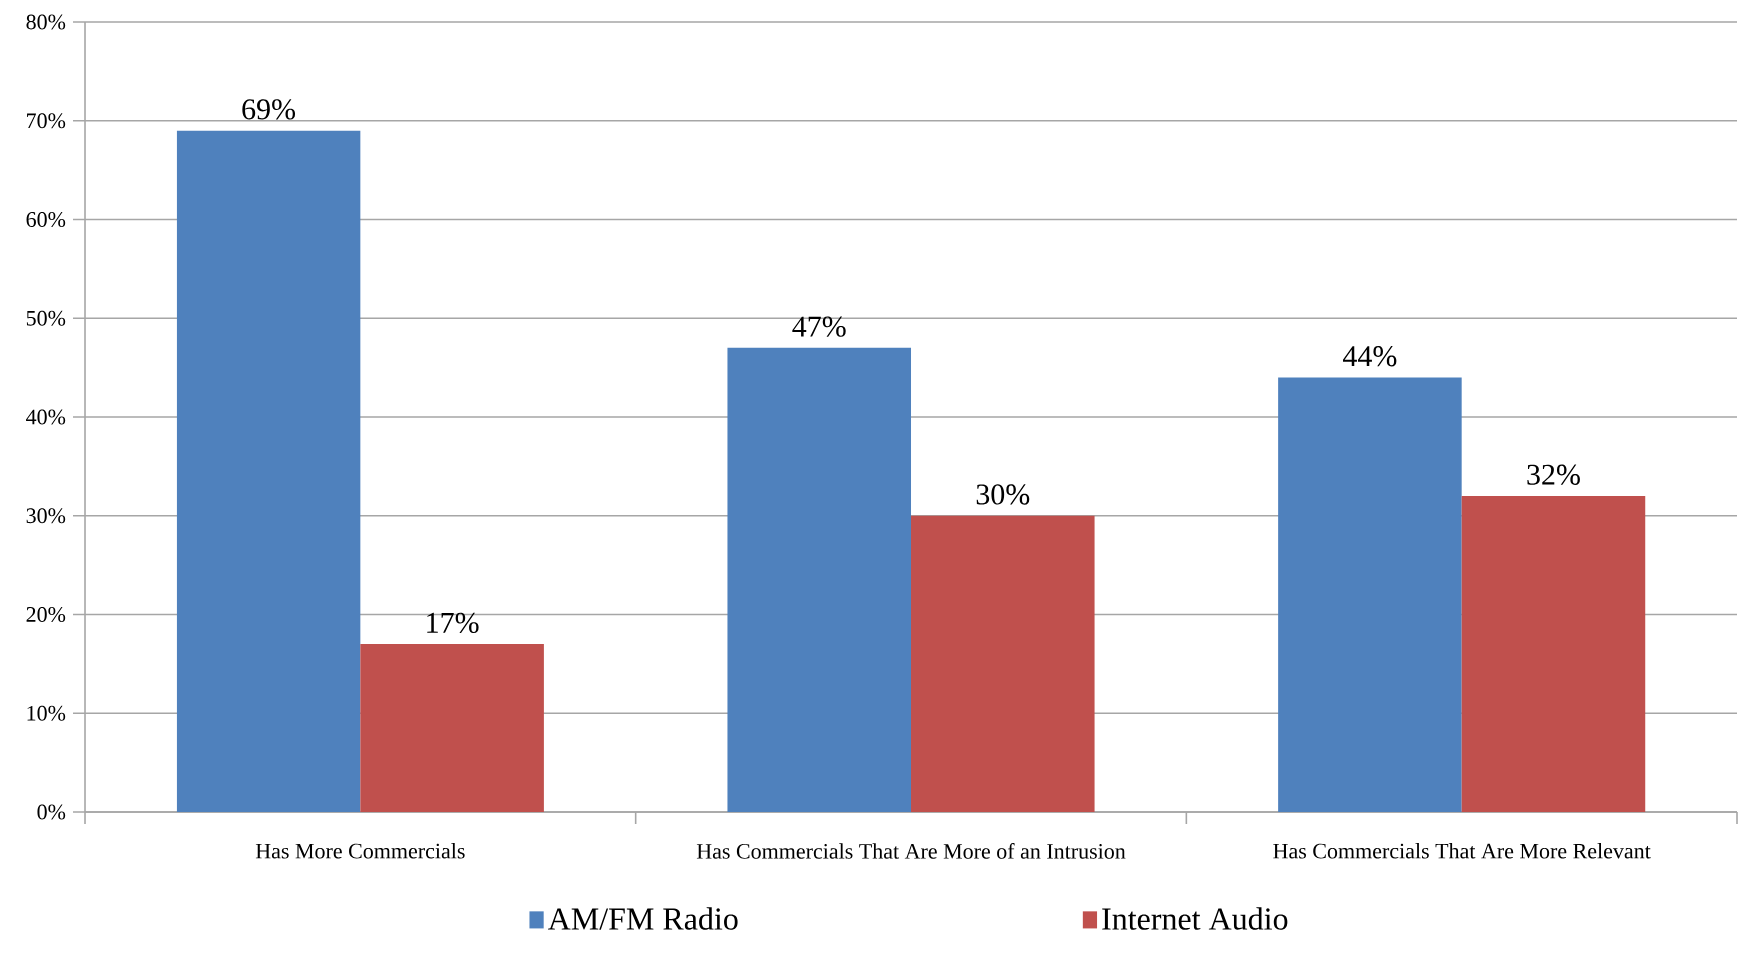 The width and height of the screenshot is (1738, 956). Describe the element at coordinates (46, 121) in the screenshot. I see `y-tick-label: 70%` at that location.